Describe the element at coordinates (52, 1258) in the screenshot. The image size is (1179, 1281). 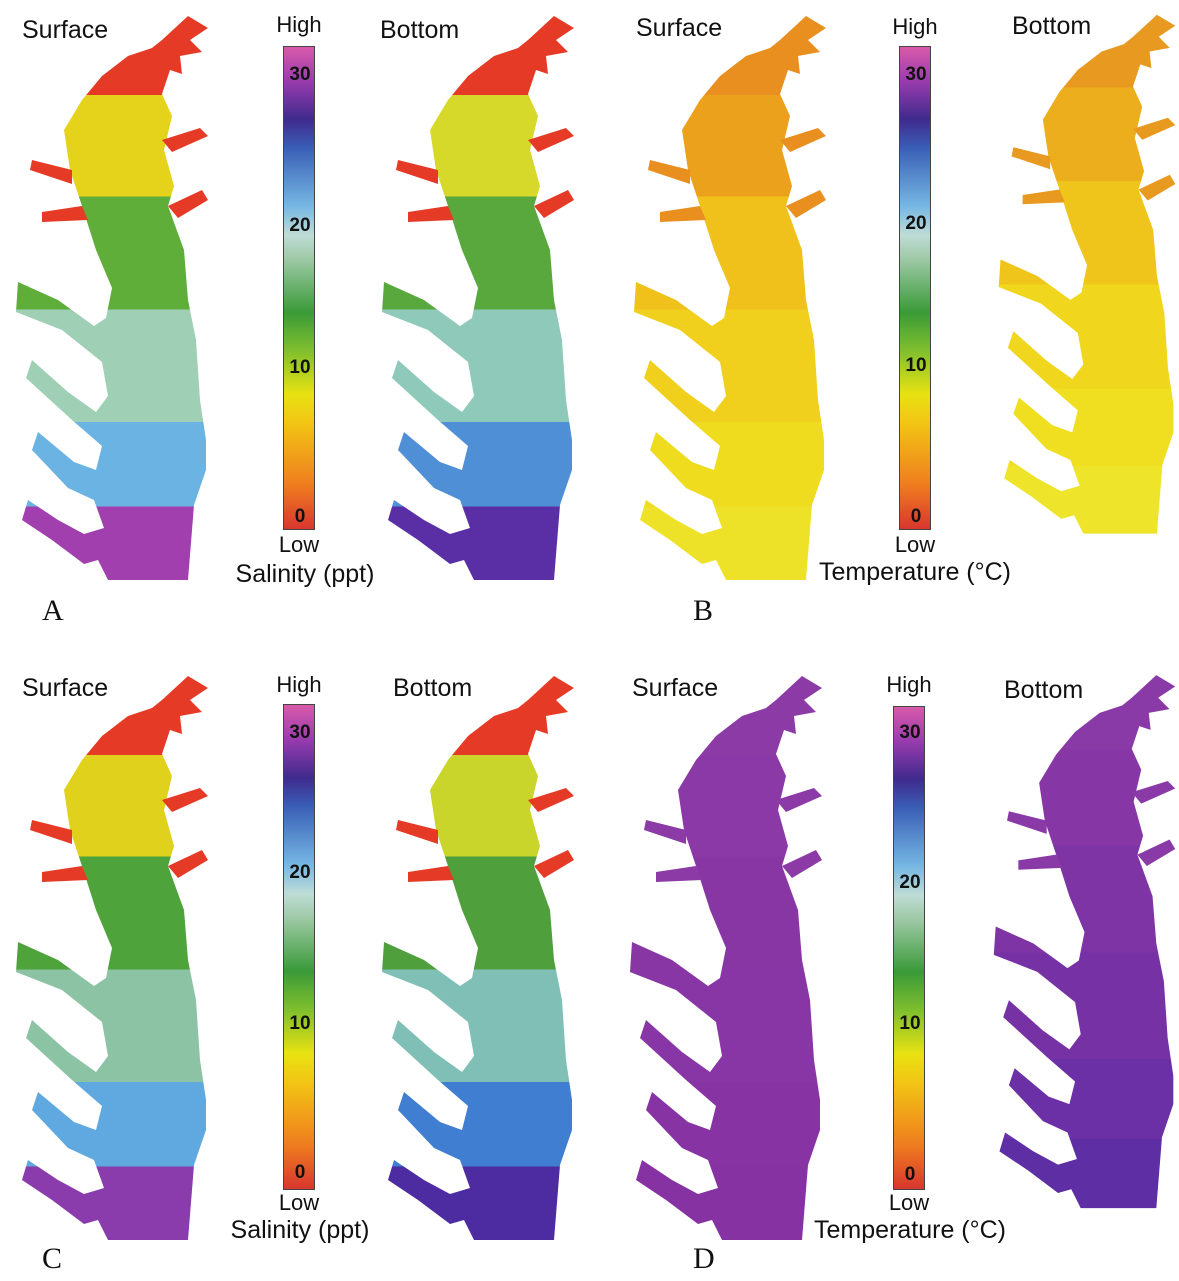
I see `panel-label: C` at that location.